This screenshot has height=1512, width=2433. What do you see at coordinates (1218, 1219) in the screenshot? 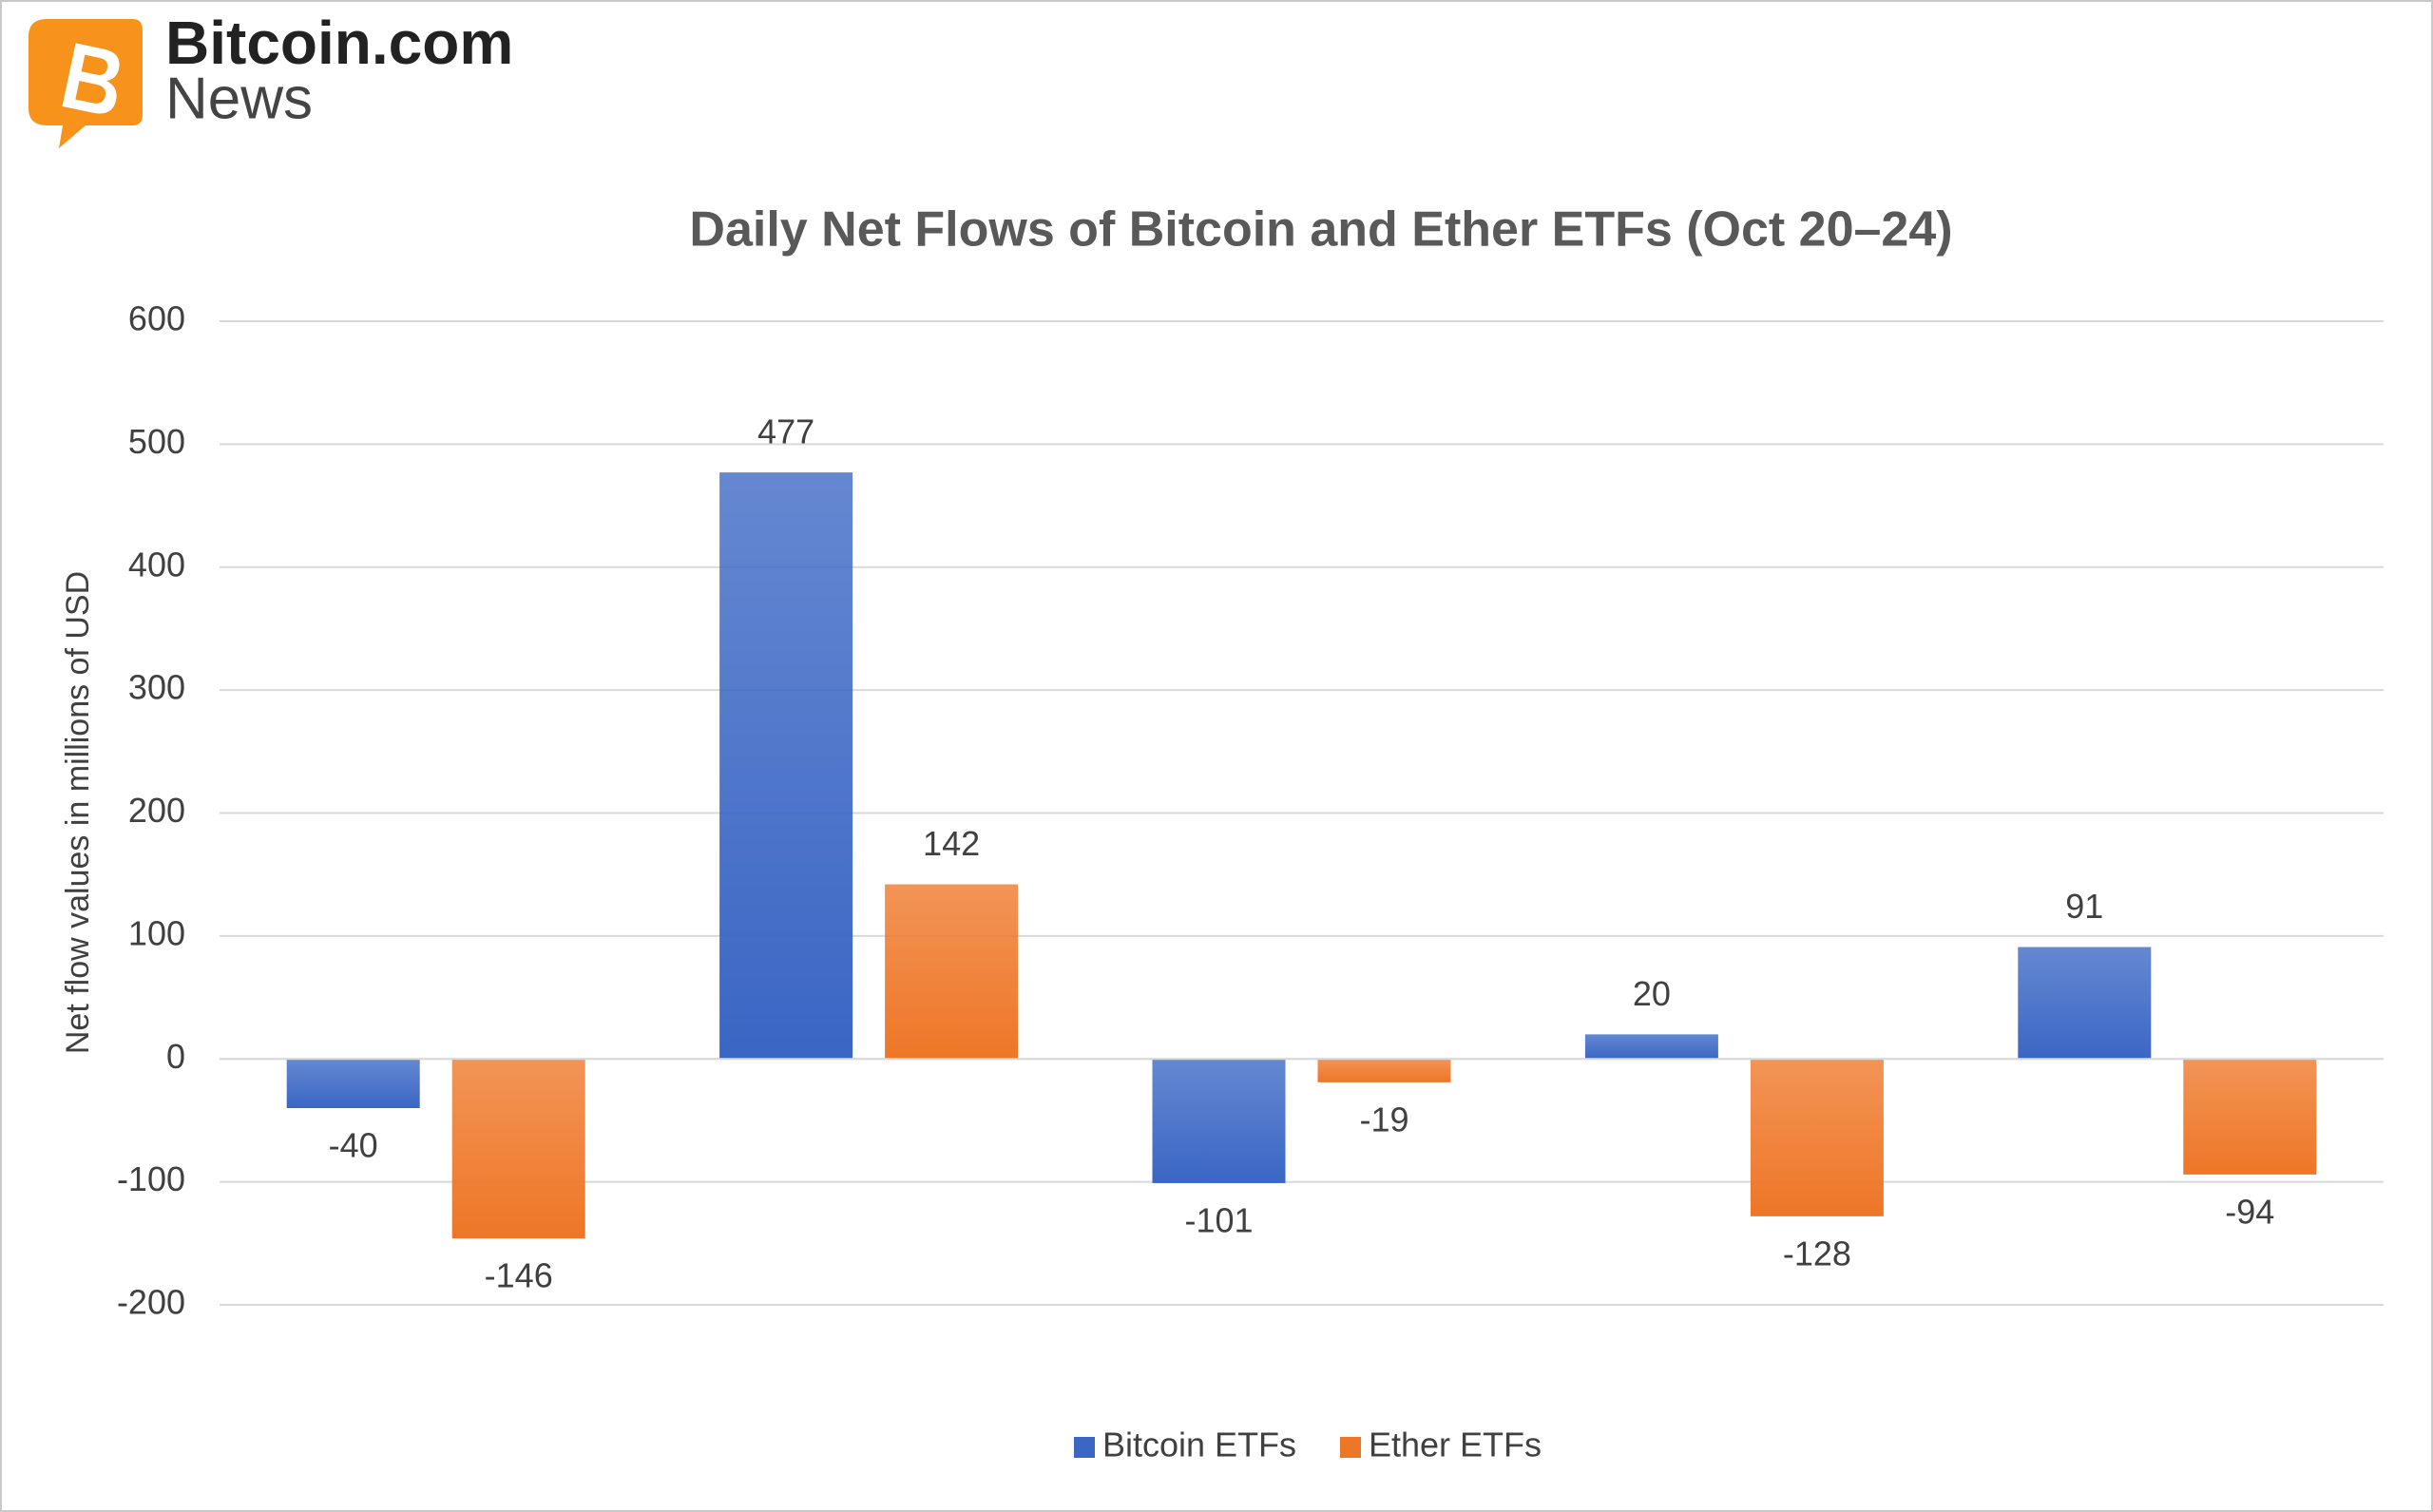
I see `value-label: -101` at bounding box center [1218, 1219].